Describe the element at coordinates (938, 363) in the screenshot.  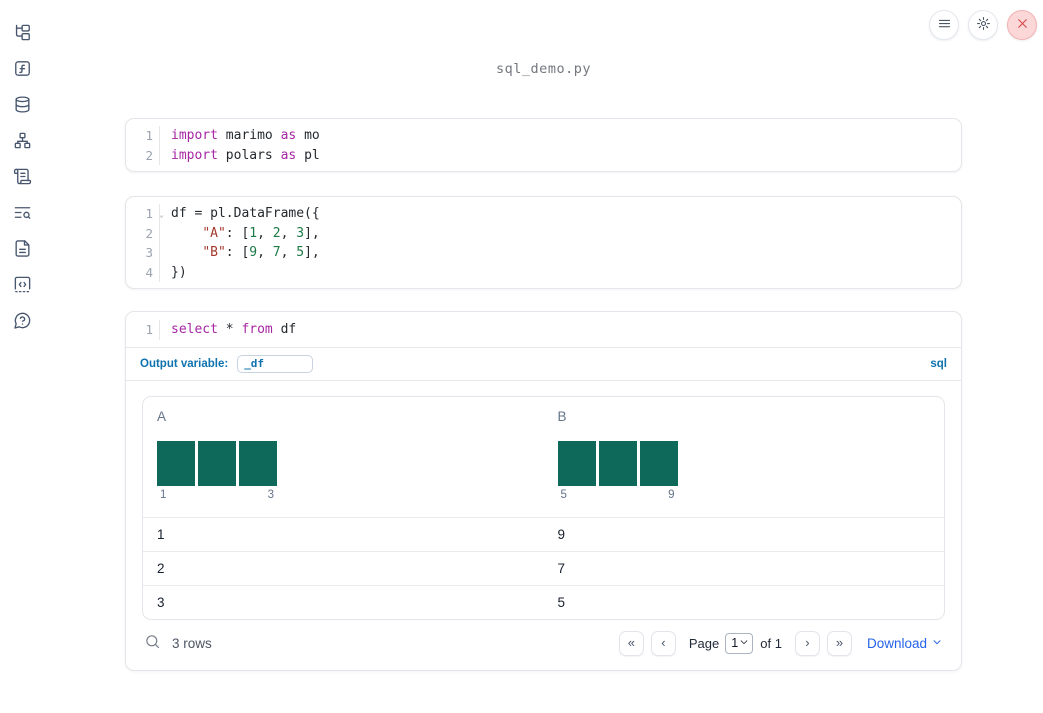
I see `sql-language-badge: sql` at that location.